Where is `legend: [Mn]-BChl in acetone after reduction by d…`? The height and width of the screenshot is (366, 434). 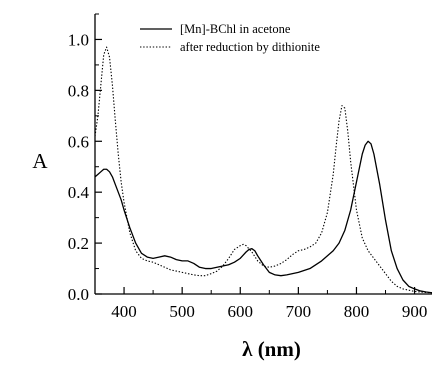 legend: [Mn]-BChl in acetone after reduction by d… is located at coordinates (230, 38).